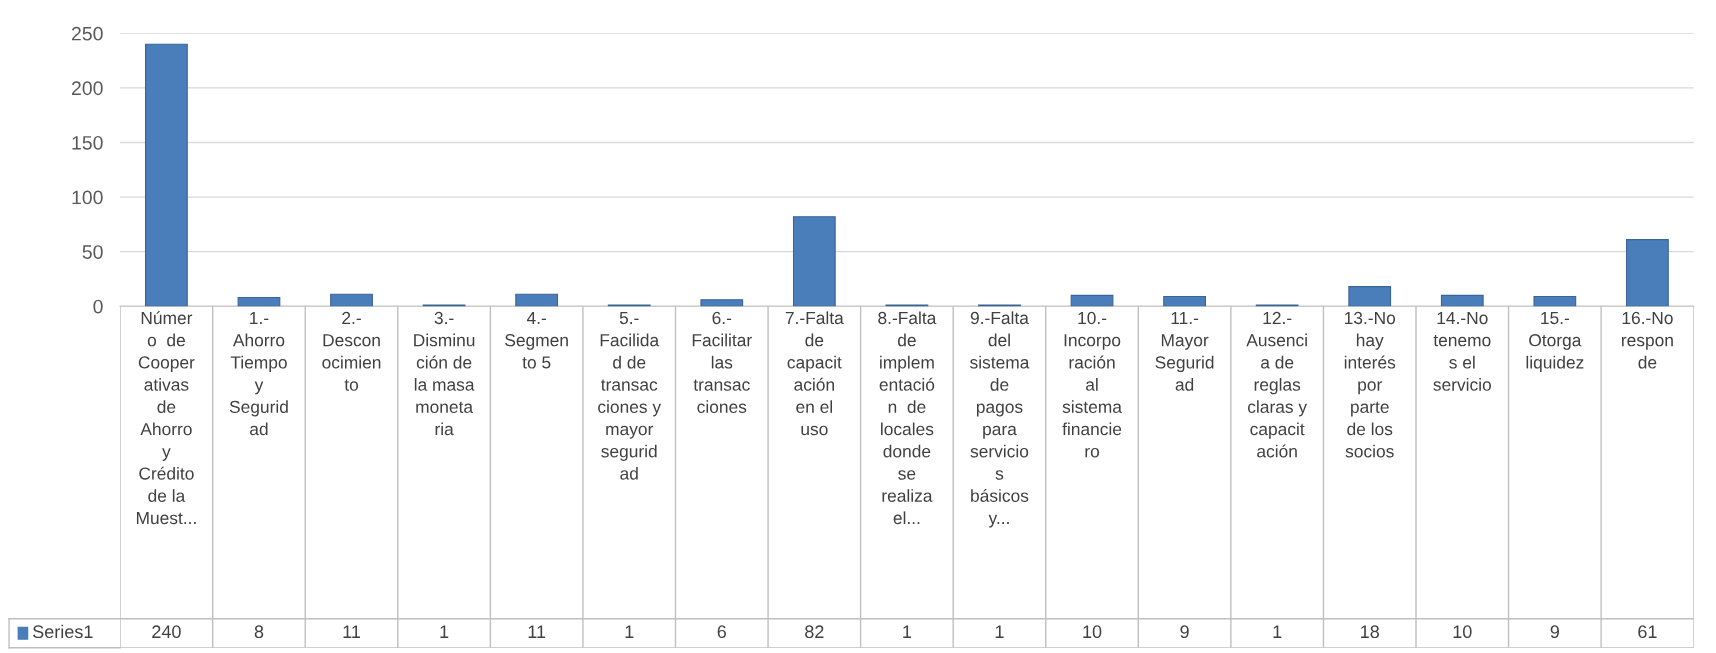  What do you see at coordinates (1370, 384) in the screenshot?
I see `x-tick-label: 13.-No hay interés por parte de los socios` at bounding box center [1370, 384].